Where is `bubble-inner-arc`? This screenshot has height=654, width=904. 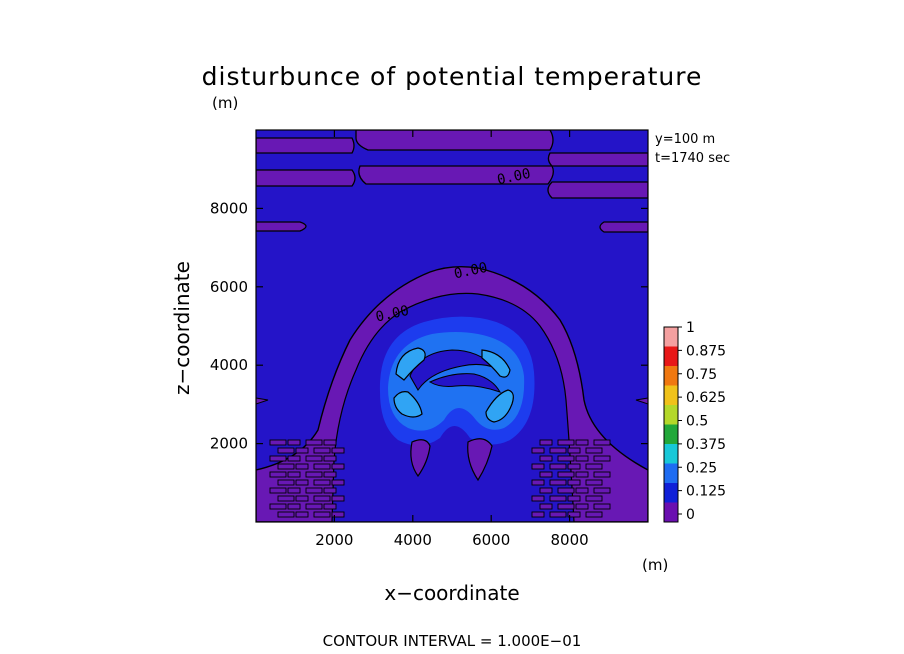
bubble-inner-arc is located at coordinates (465, 383).